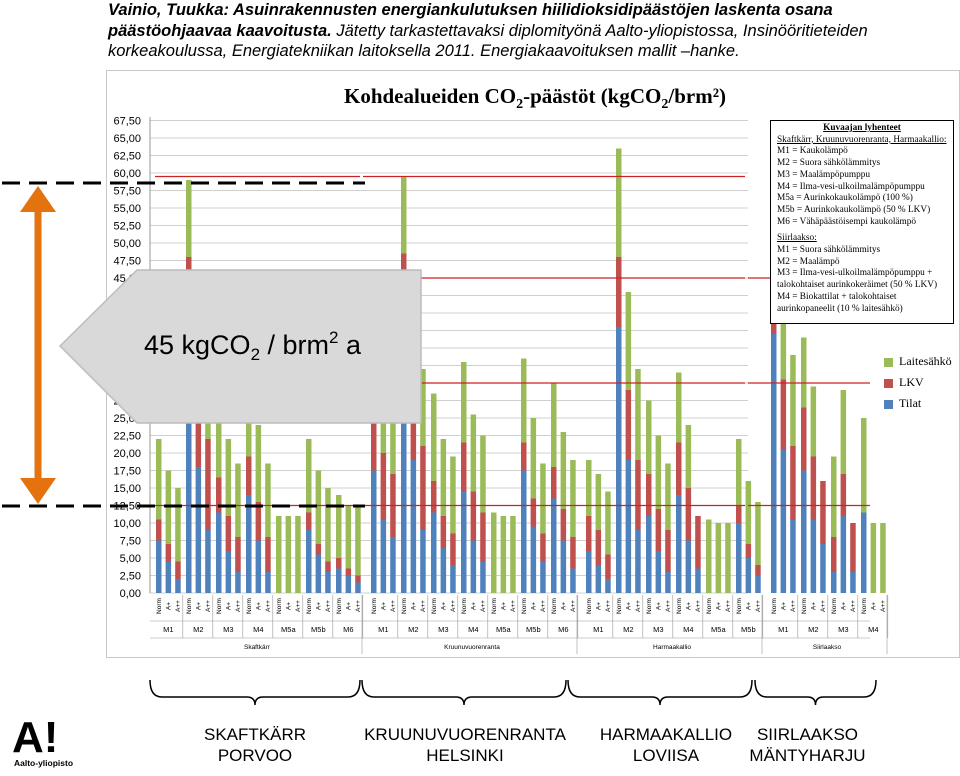 Image resolution: width=960 pixels, height=776 pixels. I want to click on aalto-logo: A!, so click(45, 746).